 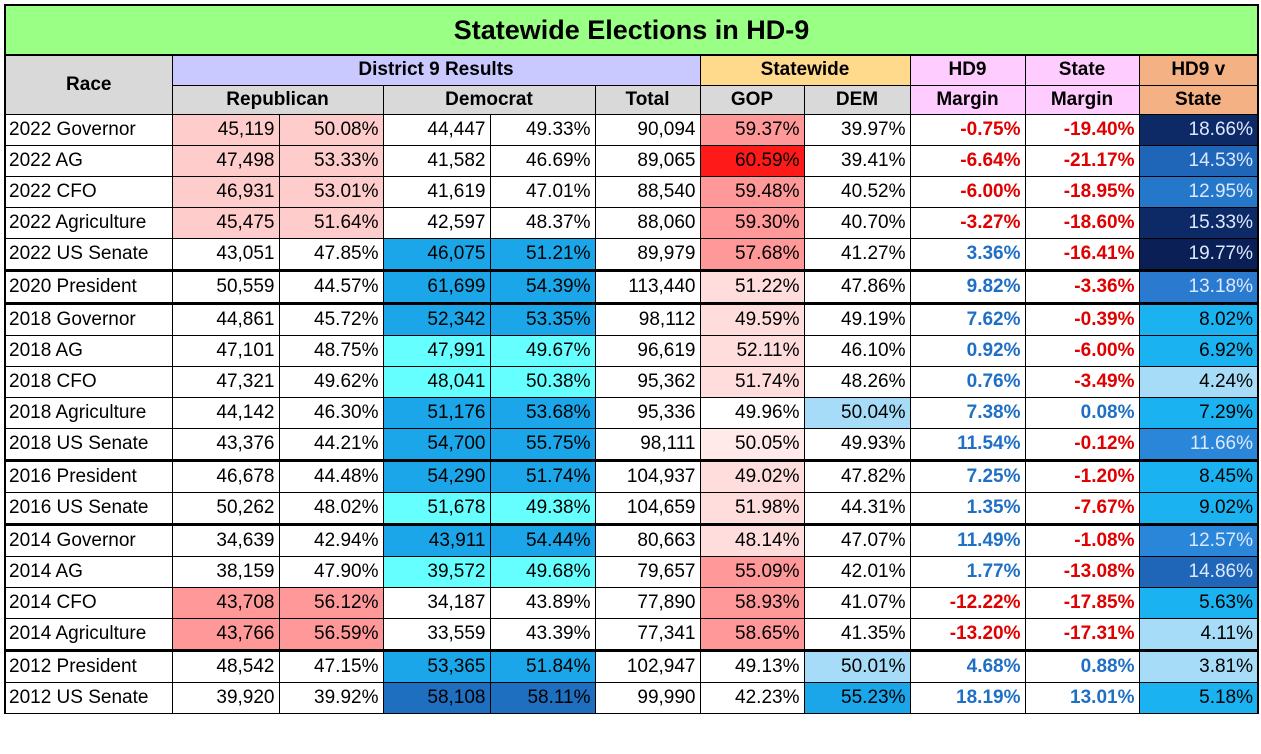 What do you see at coordinates (752, 412) in the screenshot?
I see `statewide-gop-percent: 49.96%` at bounding box center [752, 412].